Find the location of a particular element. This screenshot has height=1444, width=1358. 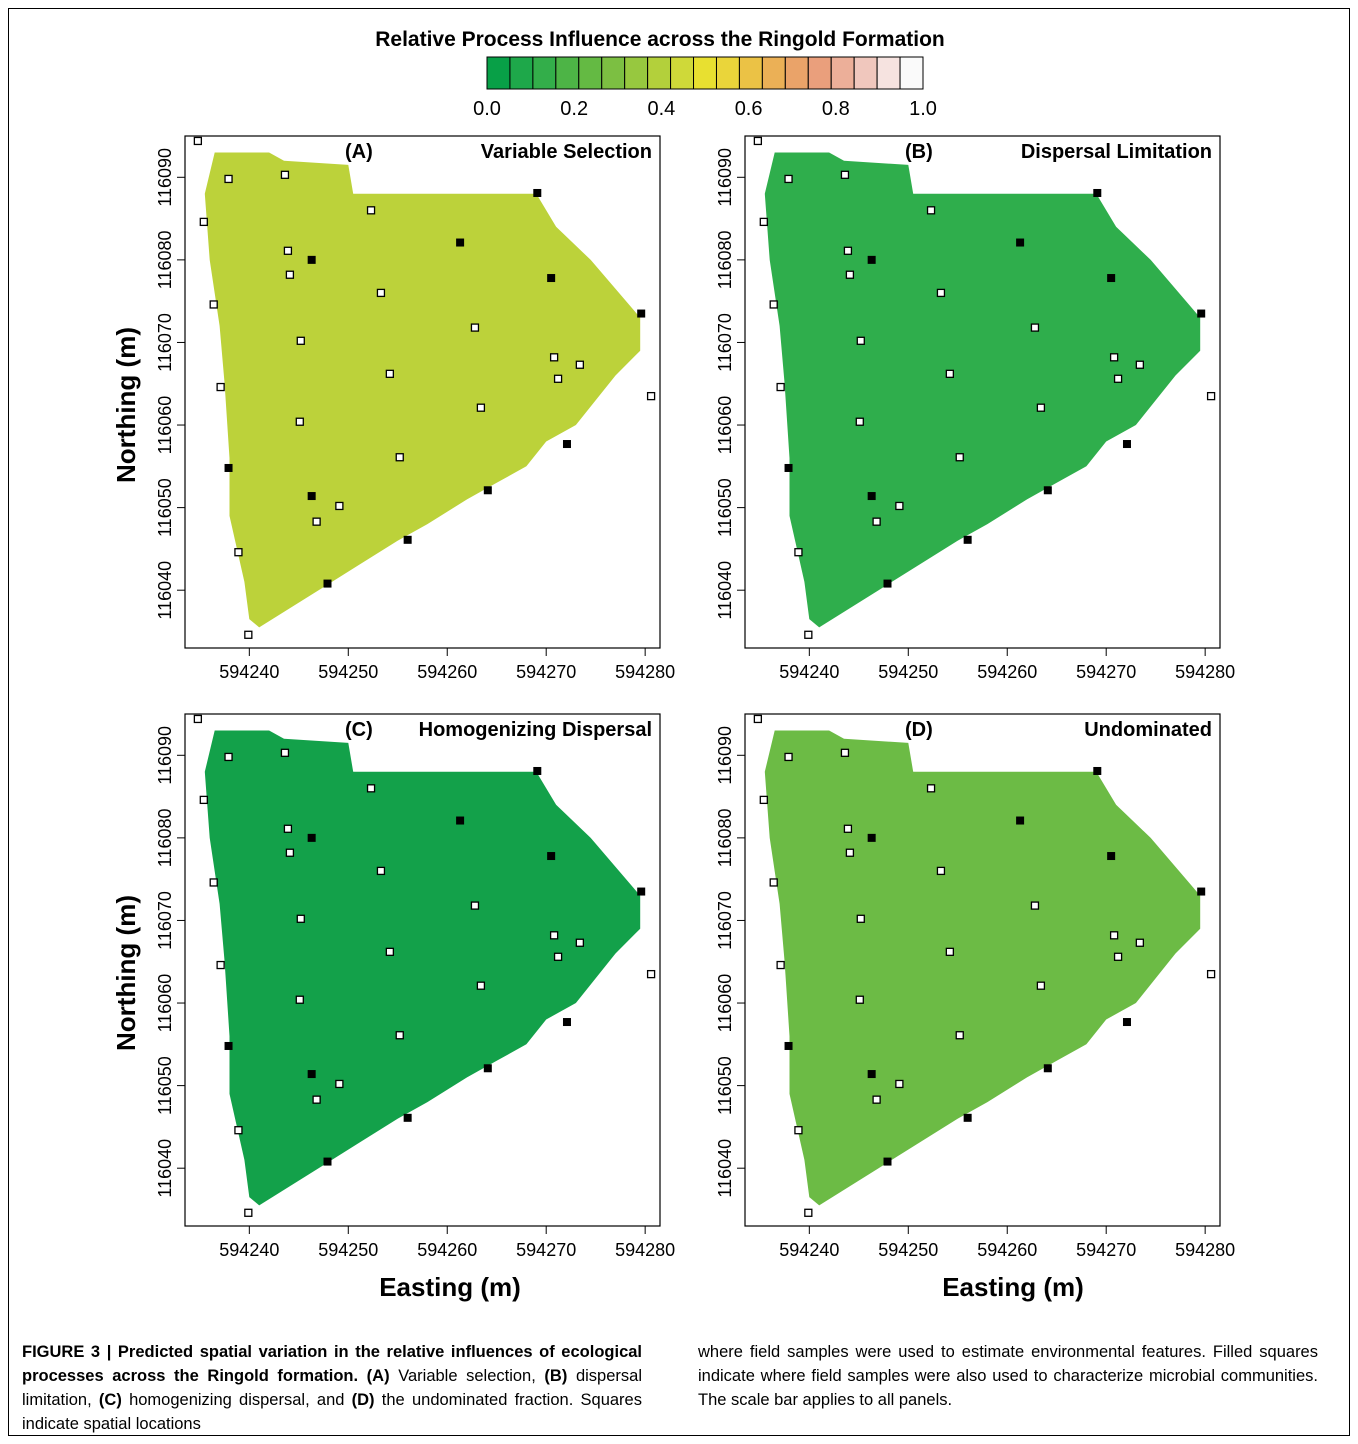

caption-ref-a: (A) is located at coordinates (374, 1376).